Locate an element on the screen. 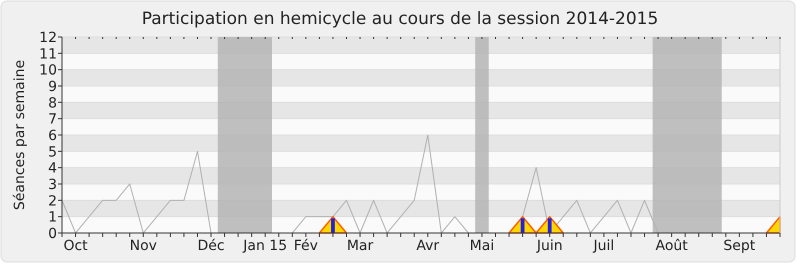 The image size is (800, 267). x-tick-label: Juin is located at coordinates (549, 246).